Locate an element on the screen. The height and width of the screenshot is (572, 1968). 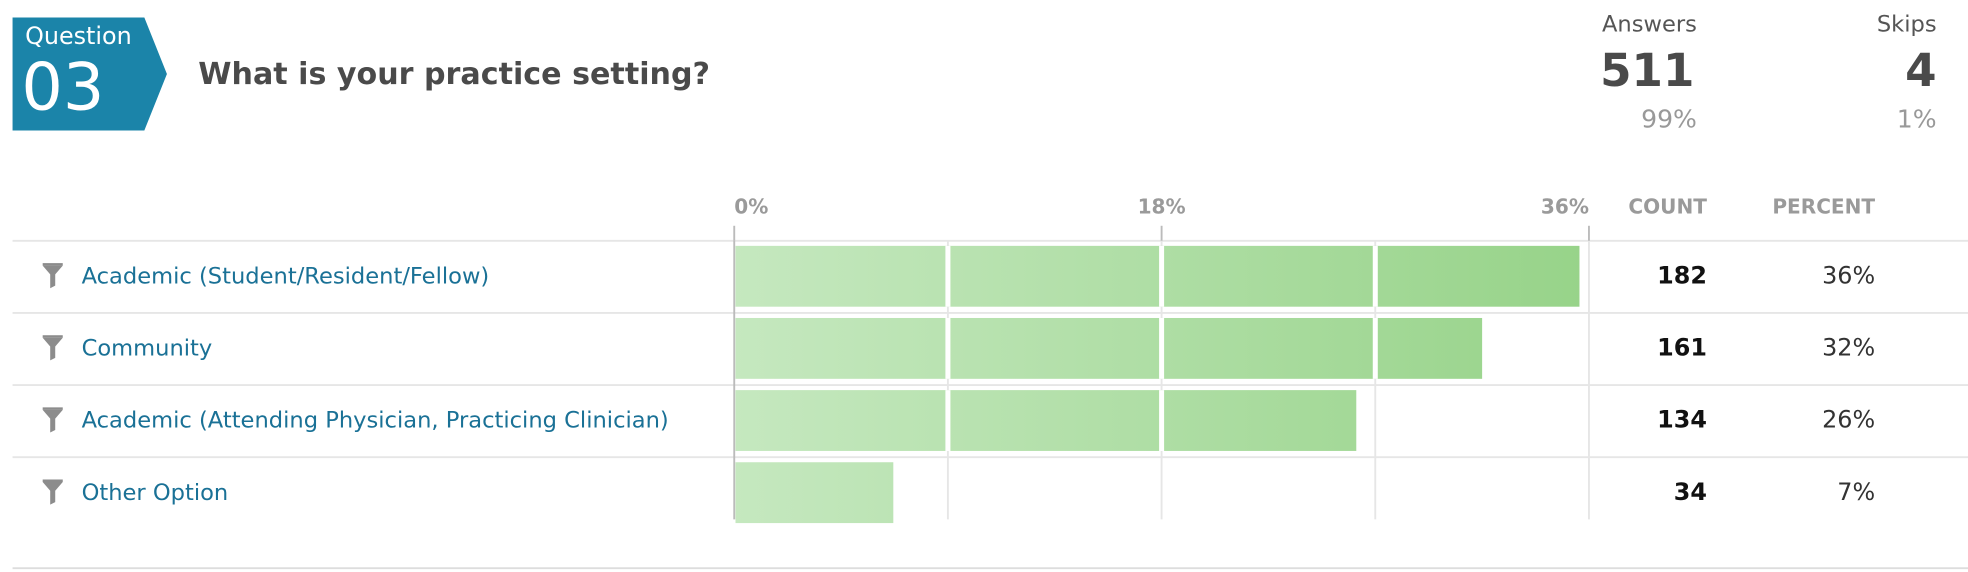
badge-label: Question is located at coordinates (78, 36).